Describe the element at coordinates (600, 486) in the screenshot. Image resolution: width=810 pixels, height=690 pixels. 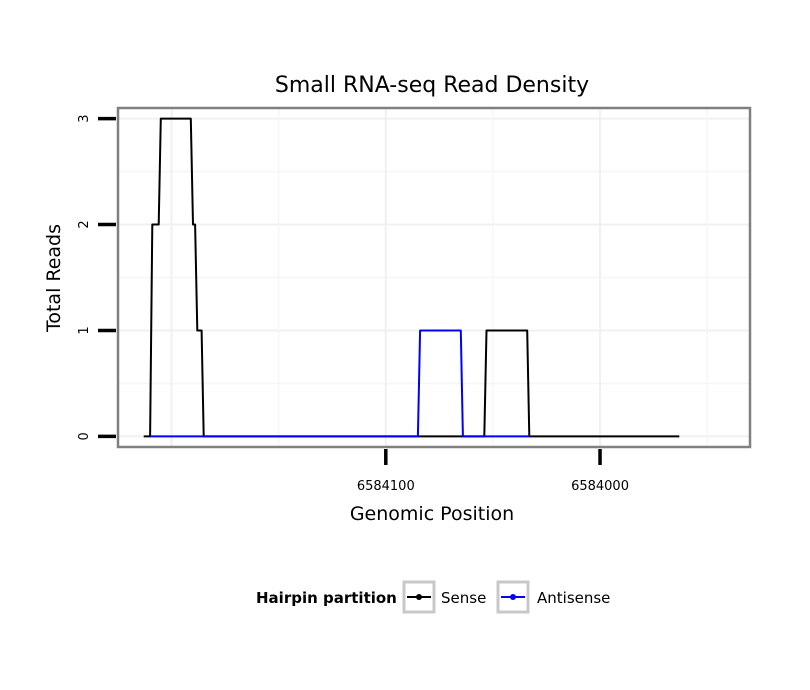
I see `x-tick-label: 6584000` at that location.